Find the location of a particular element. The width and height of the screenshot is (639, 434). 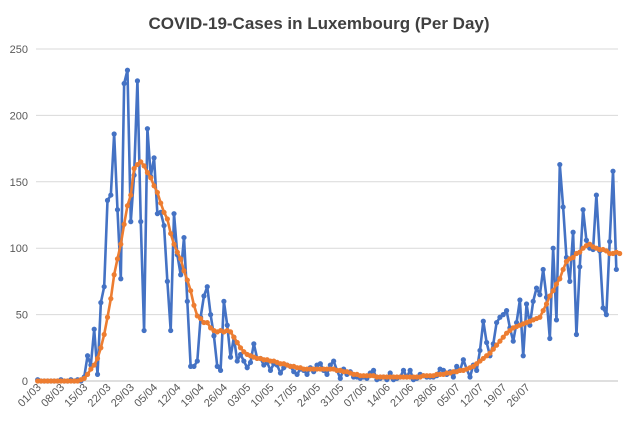

x-tick-label: 10/05 is located at coordinates (263, 396).